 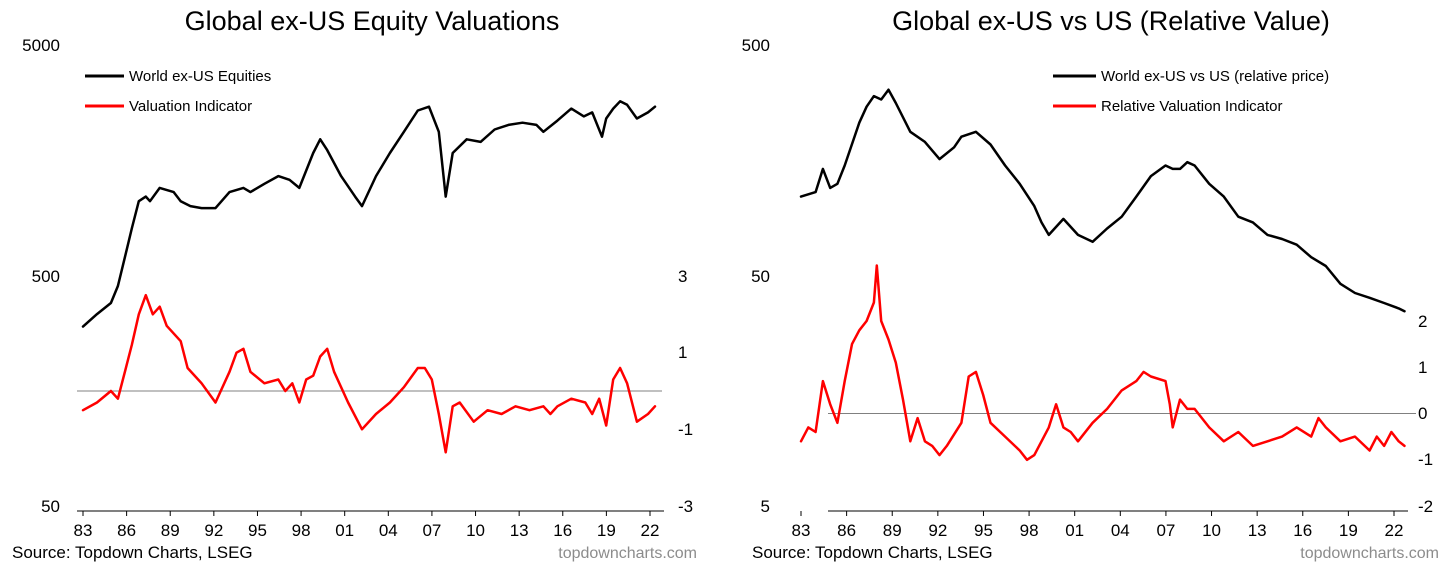 I want to click on legend-label-indicator: Valuation Indicator, so click(x=190, y=106).